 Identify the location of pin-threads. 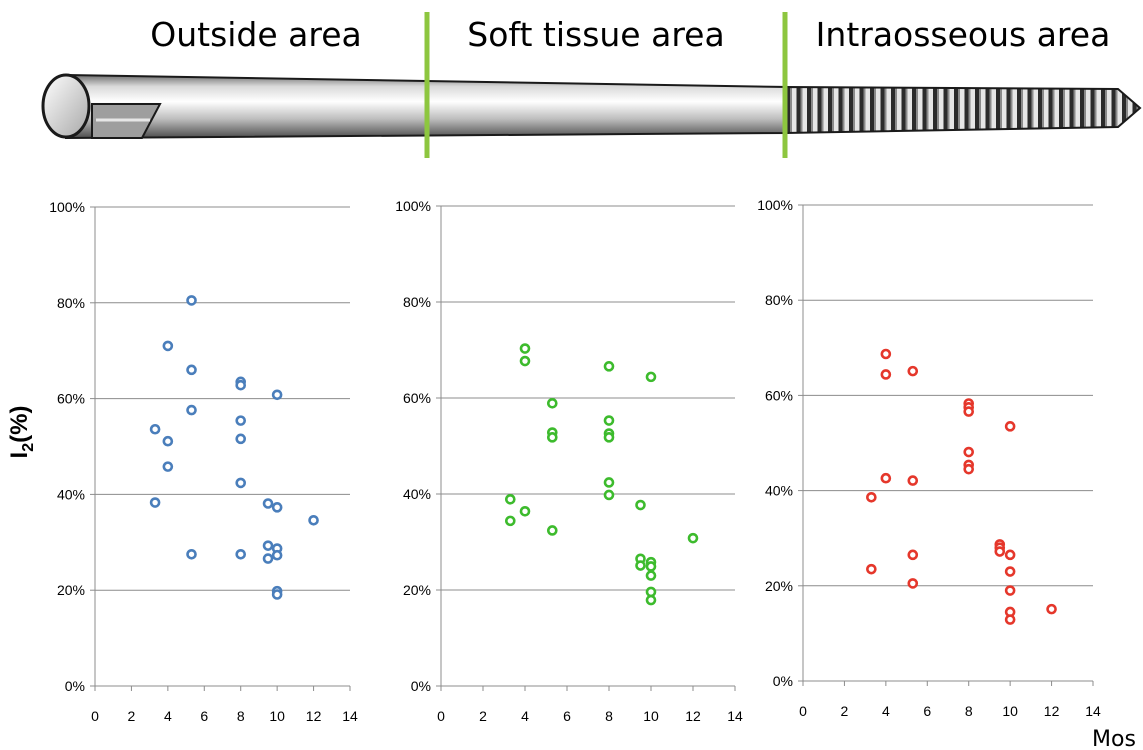
(963, 110).